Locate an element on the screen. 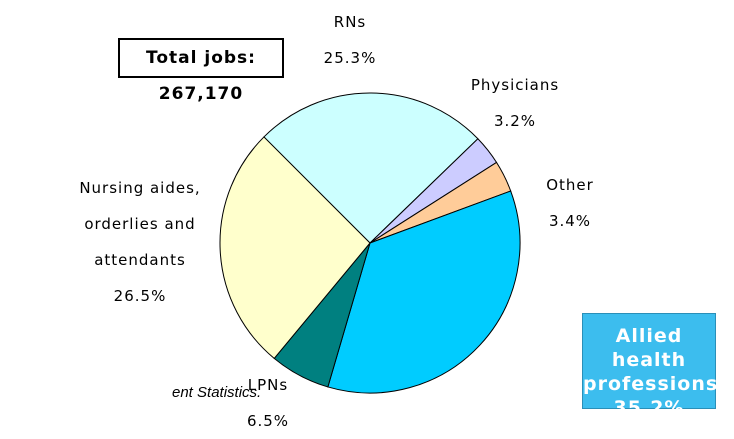 Image resolution: width=734 pixels, height=439 pixels. callout-box: Allied health professions 35.2% is located at coordinates (650, 366).